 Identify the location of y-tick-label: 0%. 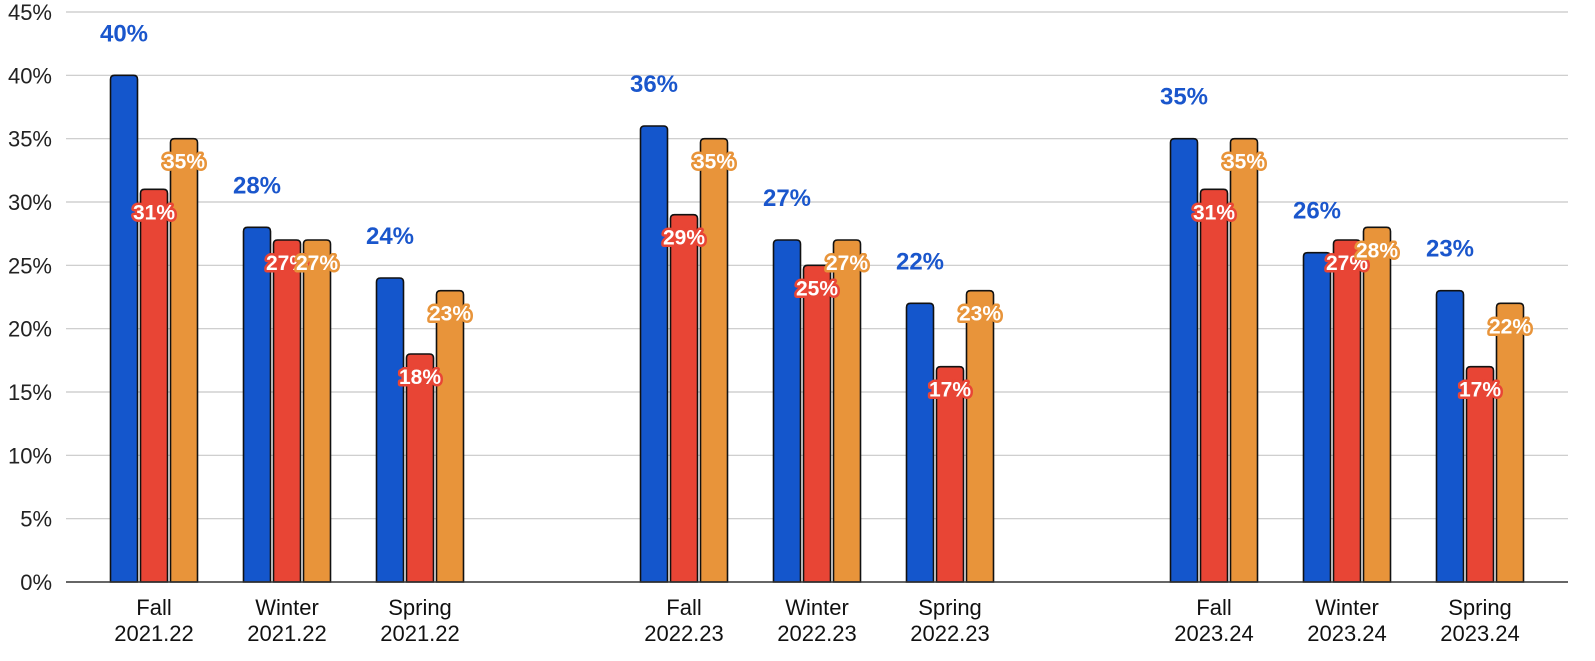
(36, 582).